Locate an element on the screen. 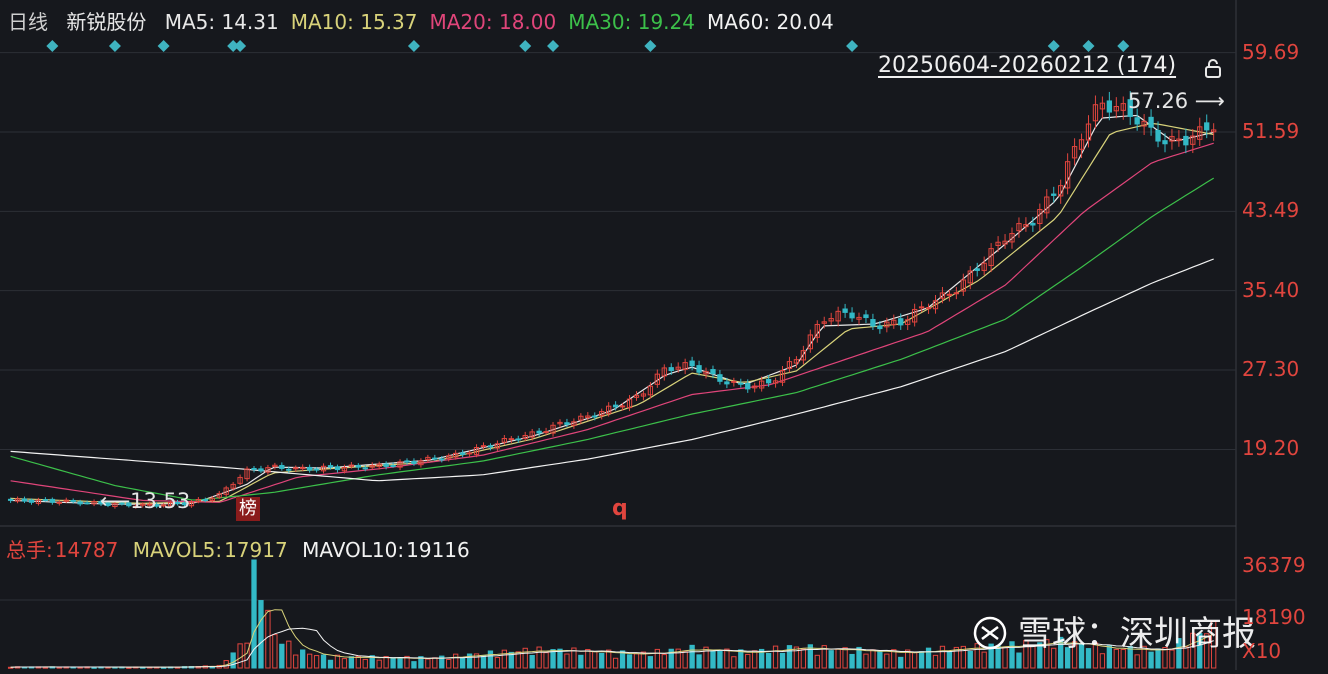 This screenshot has height=674, width=1328. lock-icon is located at coordinates (1213, 68).